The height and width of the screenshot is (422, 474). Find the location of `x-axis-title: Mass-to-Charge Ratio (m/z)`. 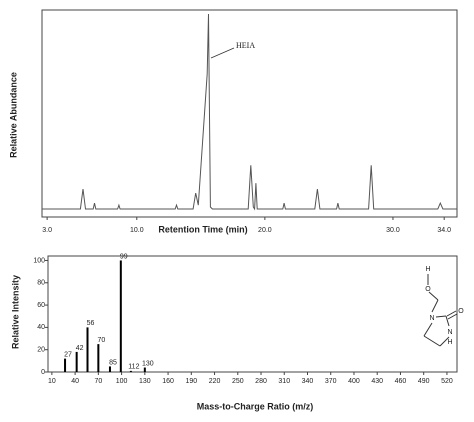

x-axis-title: Mass-to-Charge Ratio (m/z) is located at coordinates (255, 406).